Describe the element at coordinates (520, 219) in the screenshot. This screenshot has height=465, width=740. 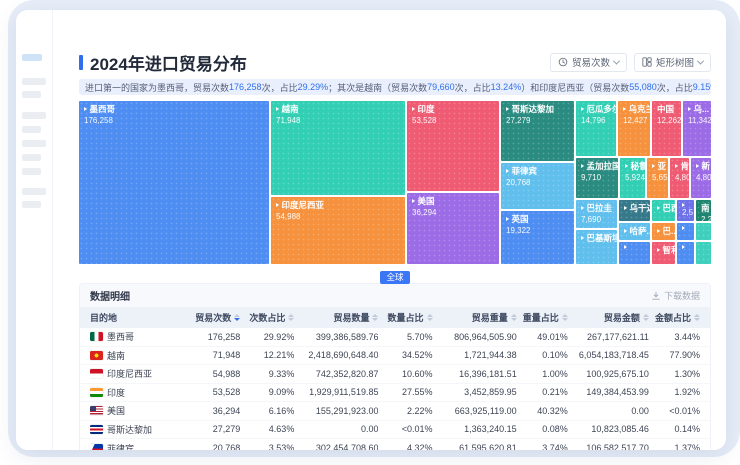
I see `treemap-cell-name: 英国` at that location.